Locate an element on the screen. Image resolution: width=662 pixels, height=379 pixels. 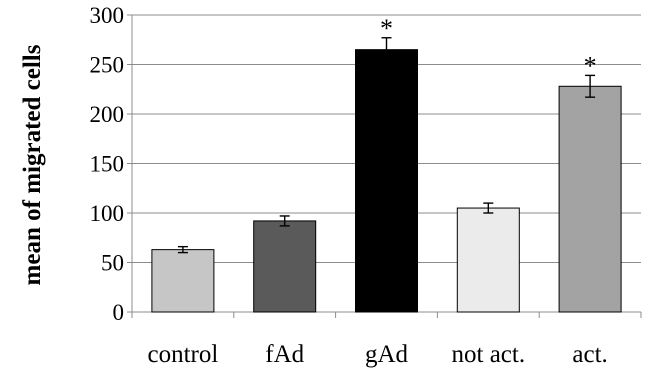
y-tick-label-150: 150 is located at coordinates (107, 164).